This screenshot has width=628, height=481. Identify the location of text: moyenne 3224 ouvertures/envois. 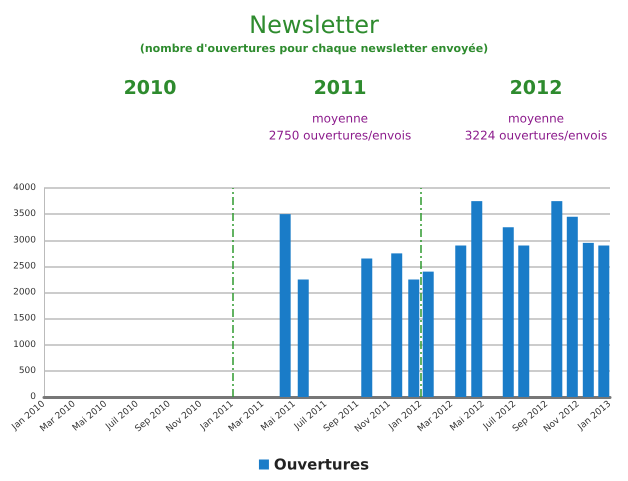
(536, 127).